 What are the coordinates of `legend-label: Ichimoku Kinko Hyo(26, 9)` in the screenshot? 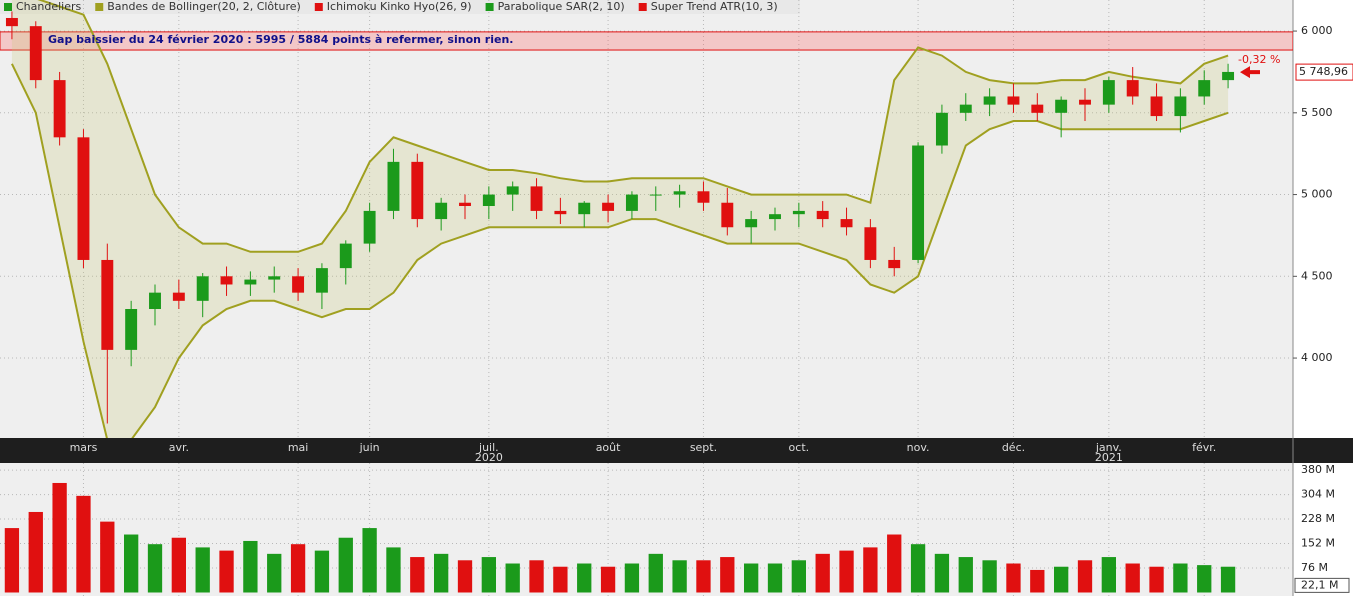 It's located at (399, 6).